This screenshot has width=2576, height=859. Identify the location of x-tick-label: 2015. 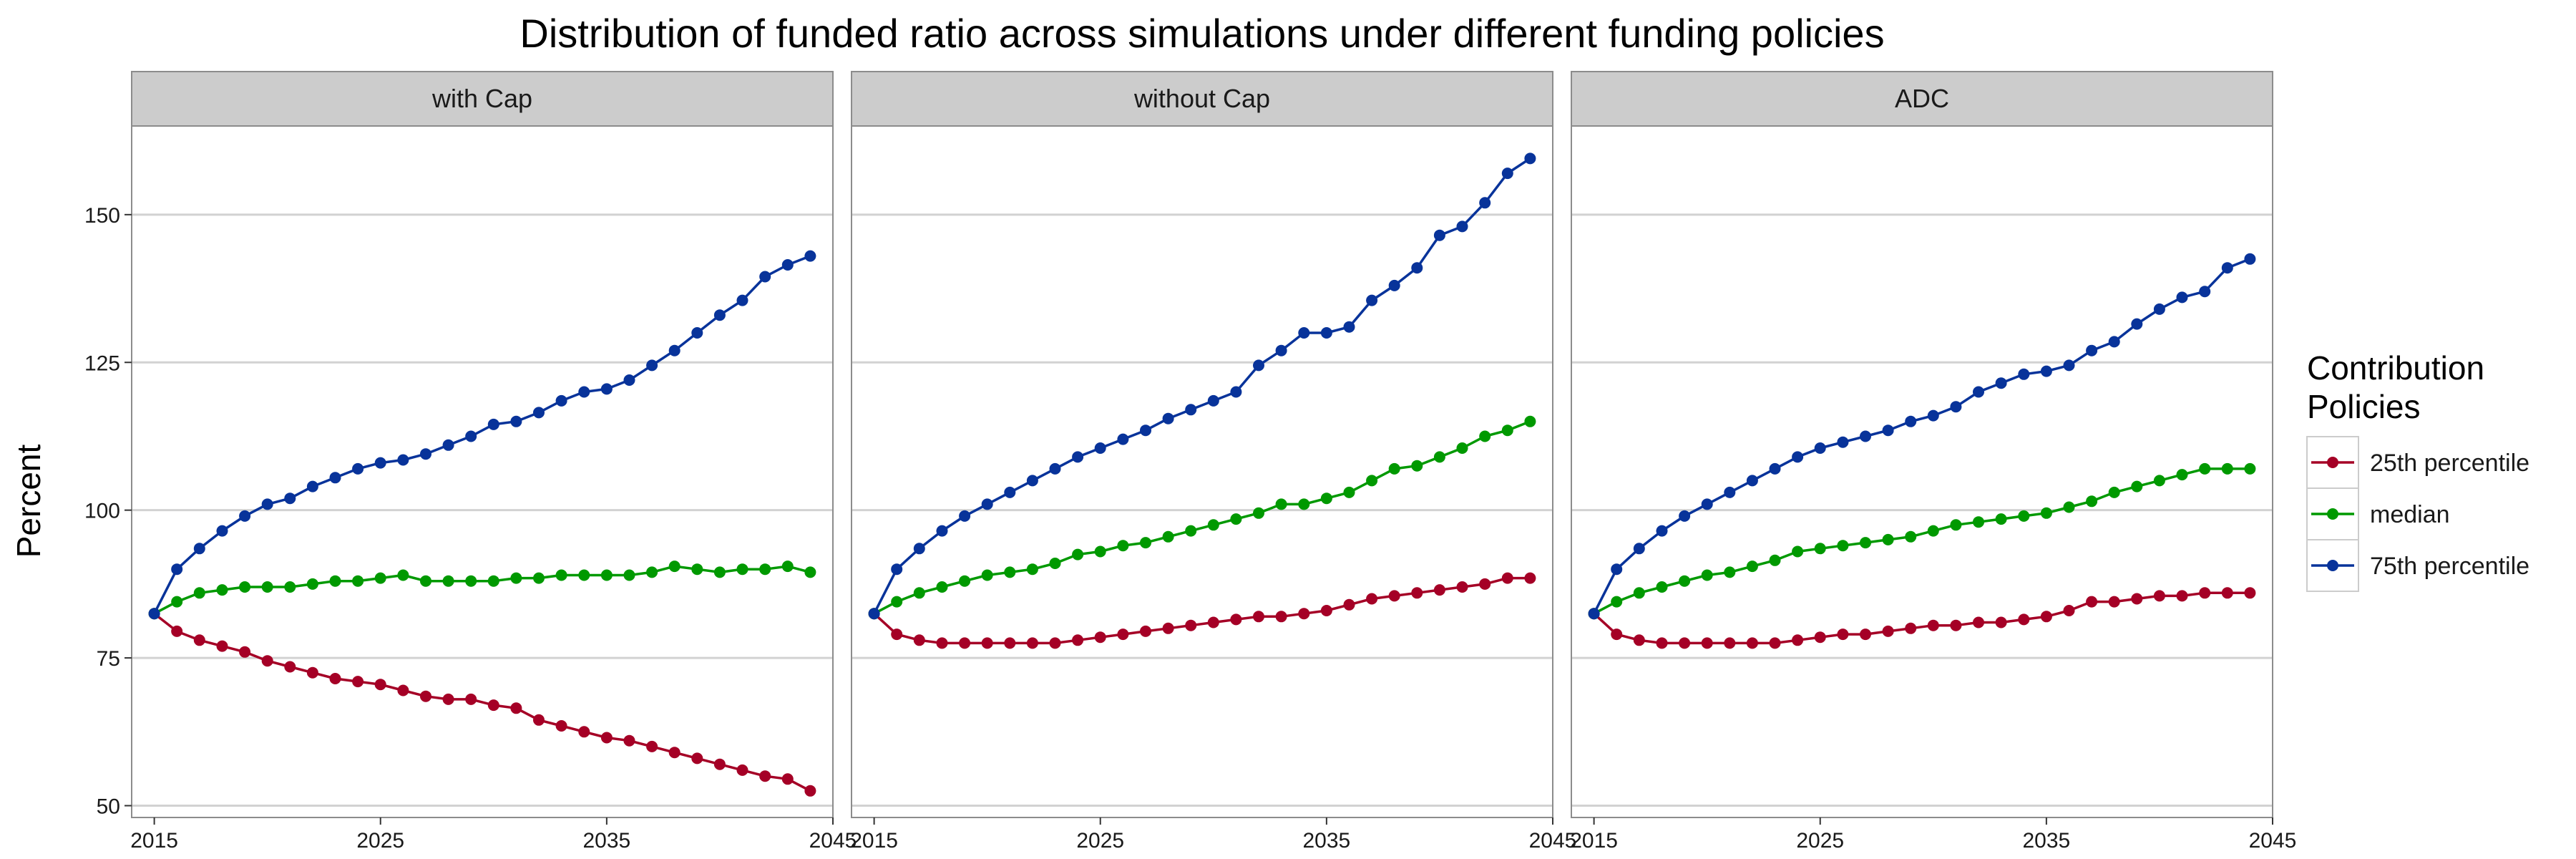
(874, 841).